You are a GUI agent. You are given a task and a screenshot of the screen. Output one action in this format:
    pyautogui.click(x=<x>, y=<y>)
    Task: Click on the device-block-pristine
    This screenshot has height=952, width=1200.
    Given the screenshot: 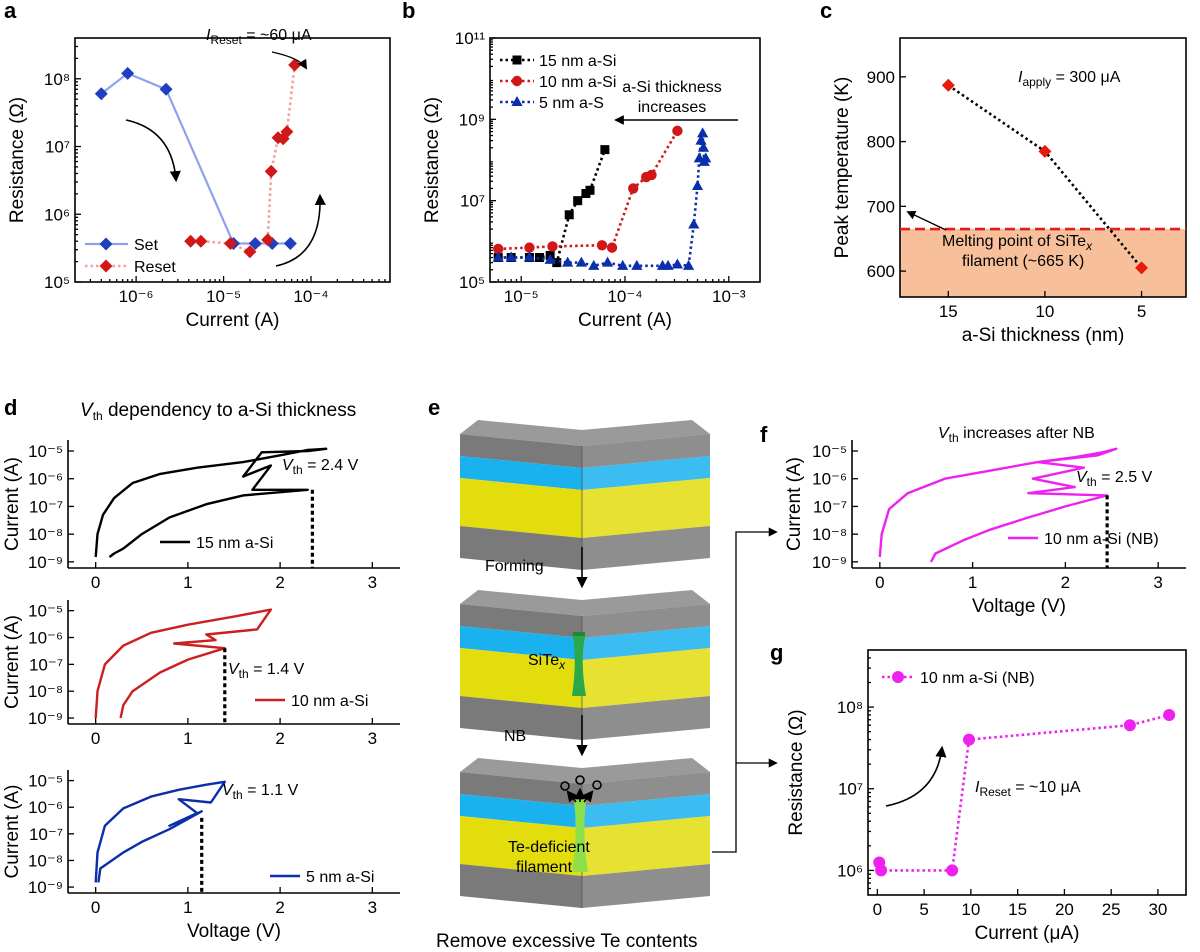 What is the action you would take?
    pyautogui.click(x=585, y=495)
    